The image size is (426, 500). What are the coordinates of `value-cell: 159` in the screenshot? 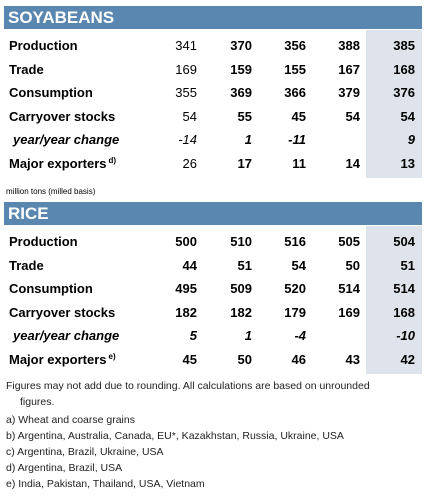 It's located at (241, 69).